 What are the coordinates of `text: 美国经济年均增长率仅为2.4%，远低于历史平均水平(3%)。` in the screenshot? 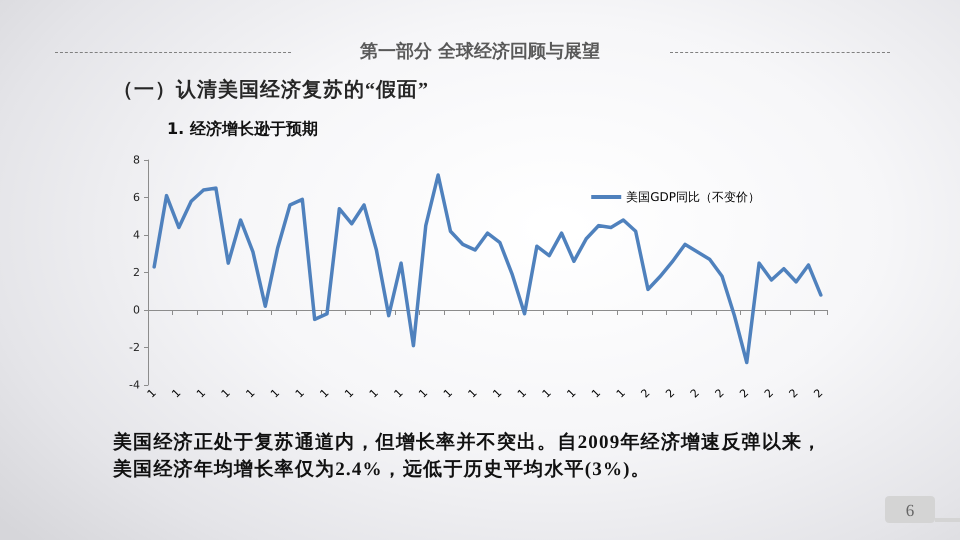 It's located at (382, 469).